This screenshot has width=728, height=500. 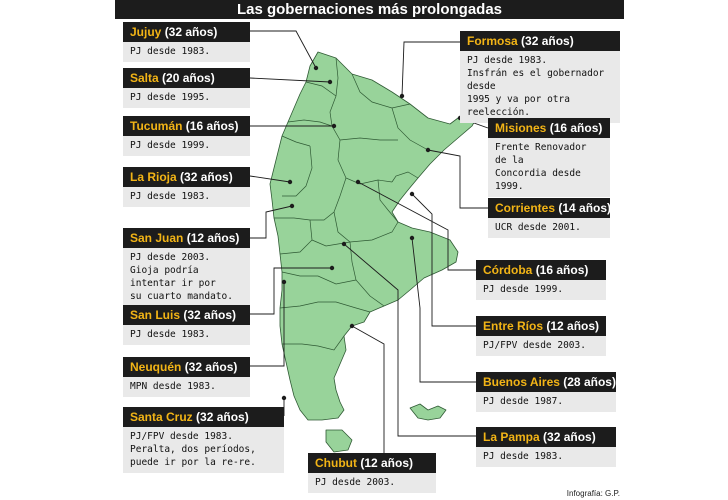 What do you see at coordinates (186, 387) in the screenshot?
I see `province-description: MPN desde 1983.` at bounding box center [186, 387].